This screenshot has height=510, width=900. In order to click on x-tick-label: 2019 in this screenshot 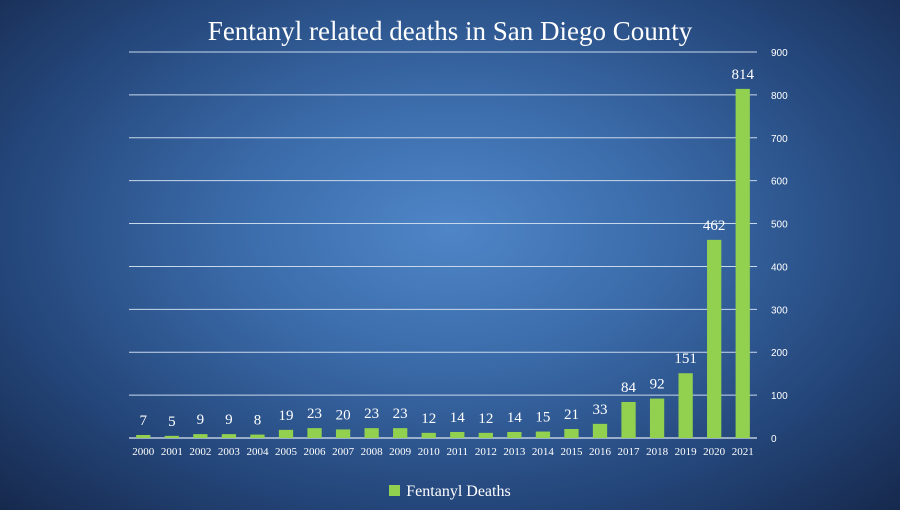, I will do `click(686, 452)`.